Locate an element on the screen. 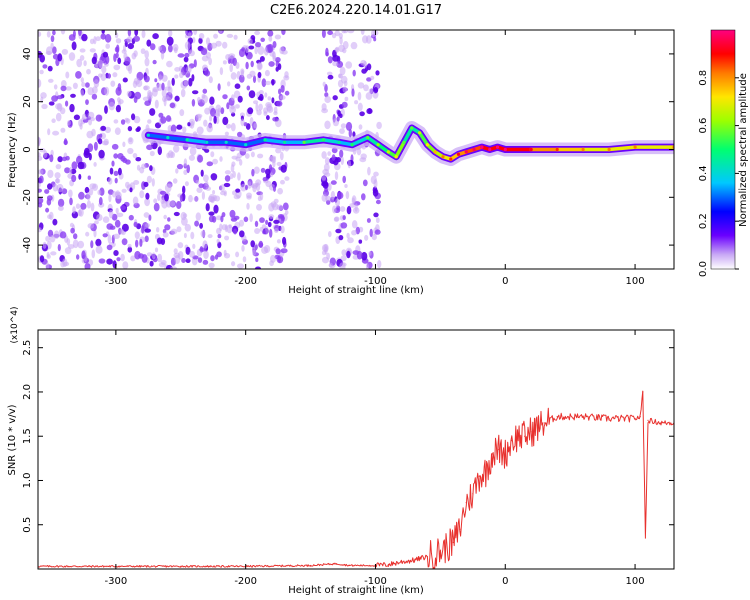  colorbar-gradient is located at coordinates (723, 149).